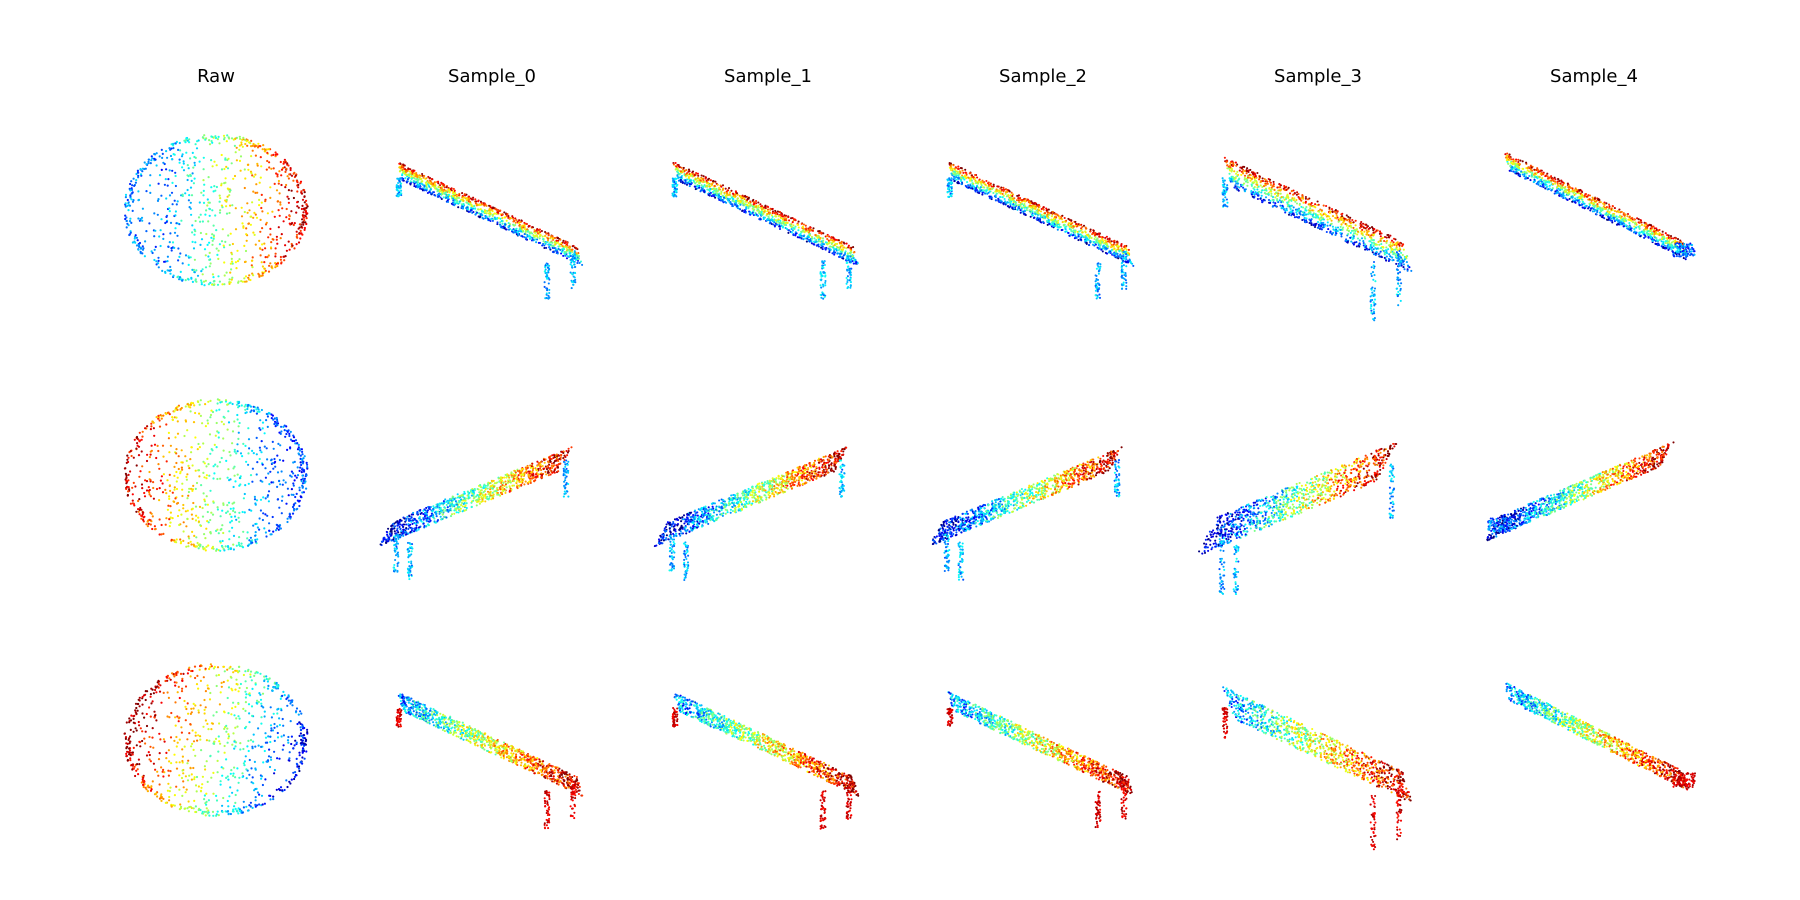 Image resolution: width=1800 pixels, height=900 pixels. Describe the element at coordinates (1594, 76) in the screenshot. I see `column-title-5: Sample_4` at that location.